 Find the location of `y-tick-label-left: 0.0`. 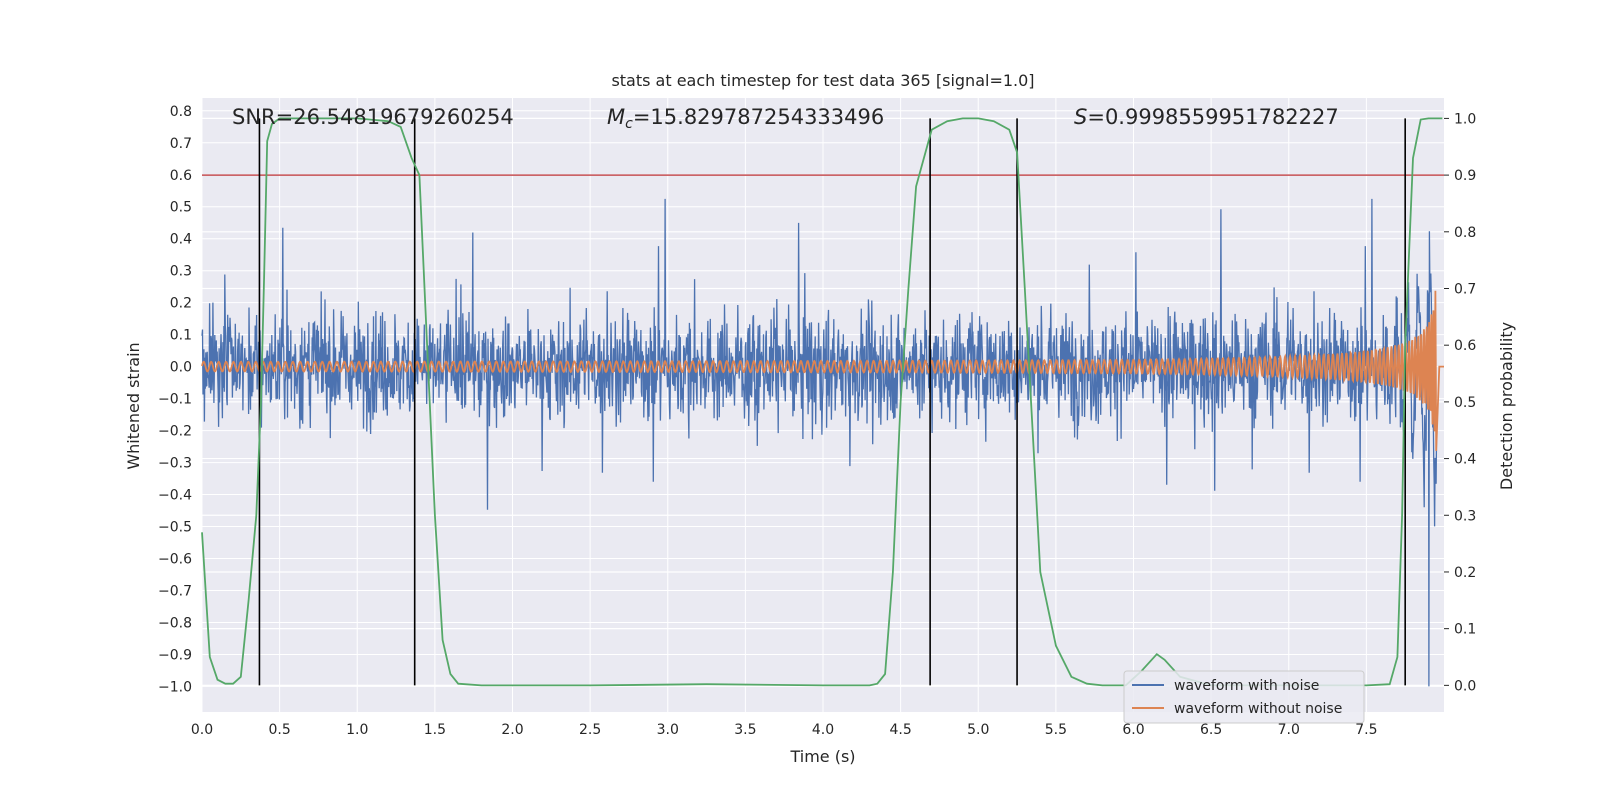

y-tick-label-left: 0.0 is located at coordinates (181, 368).